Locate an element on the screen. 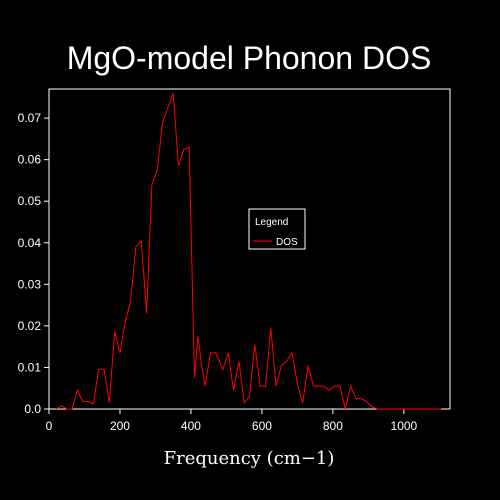 This screenshot has width=500, height=500. x-tick-label: 1000 is located at coordinates (404, 426).